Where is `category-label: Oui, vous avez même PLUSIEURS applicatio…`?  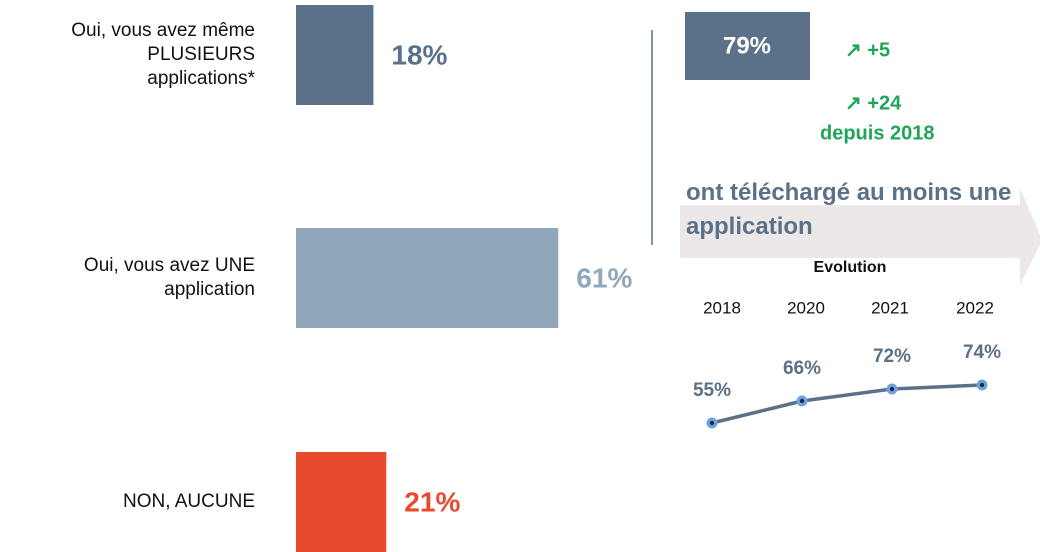 category-label: Oui, vous avez même PLUSIEURS applicatio… is located at coordinates (163, 54).